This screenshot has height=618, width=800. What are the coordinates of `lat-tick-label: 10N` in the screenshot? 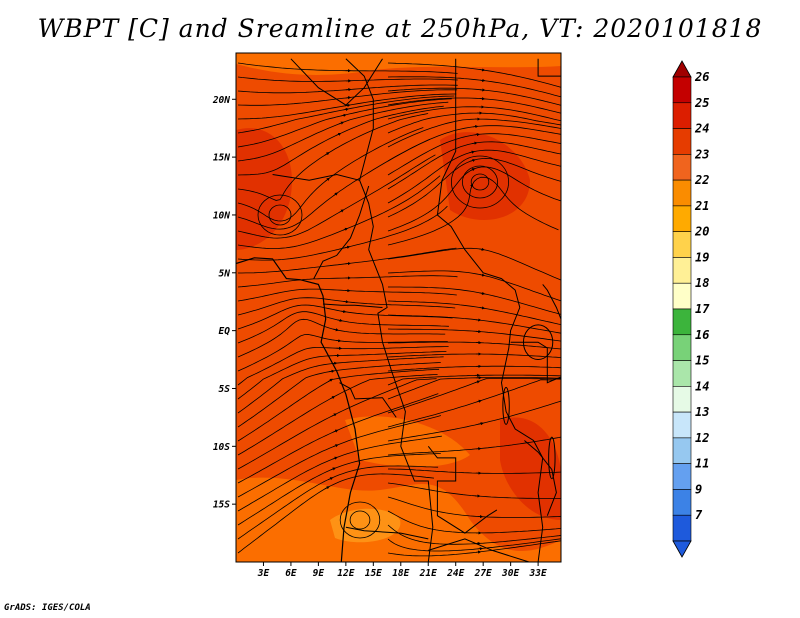 It's located at (221, 215).